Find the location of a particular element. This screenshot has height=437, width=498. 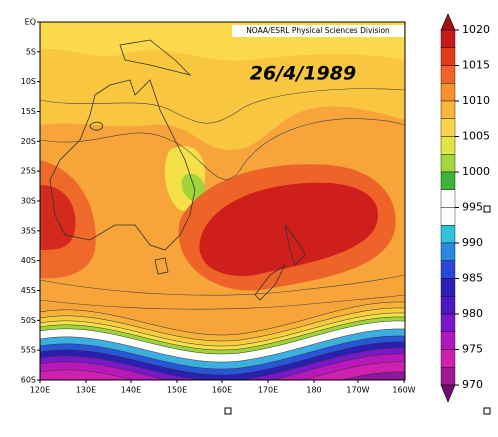

colorbar-label: 990 is located at coordinates (472, 242).